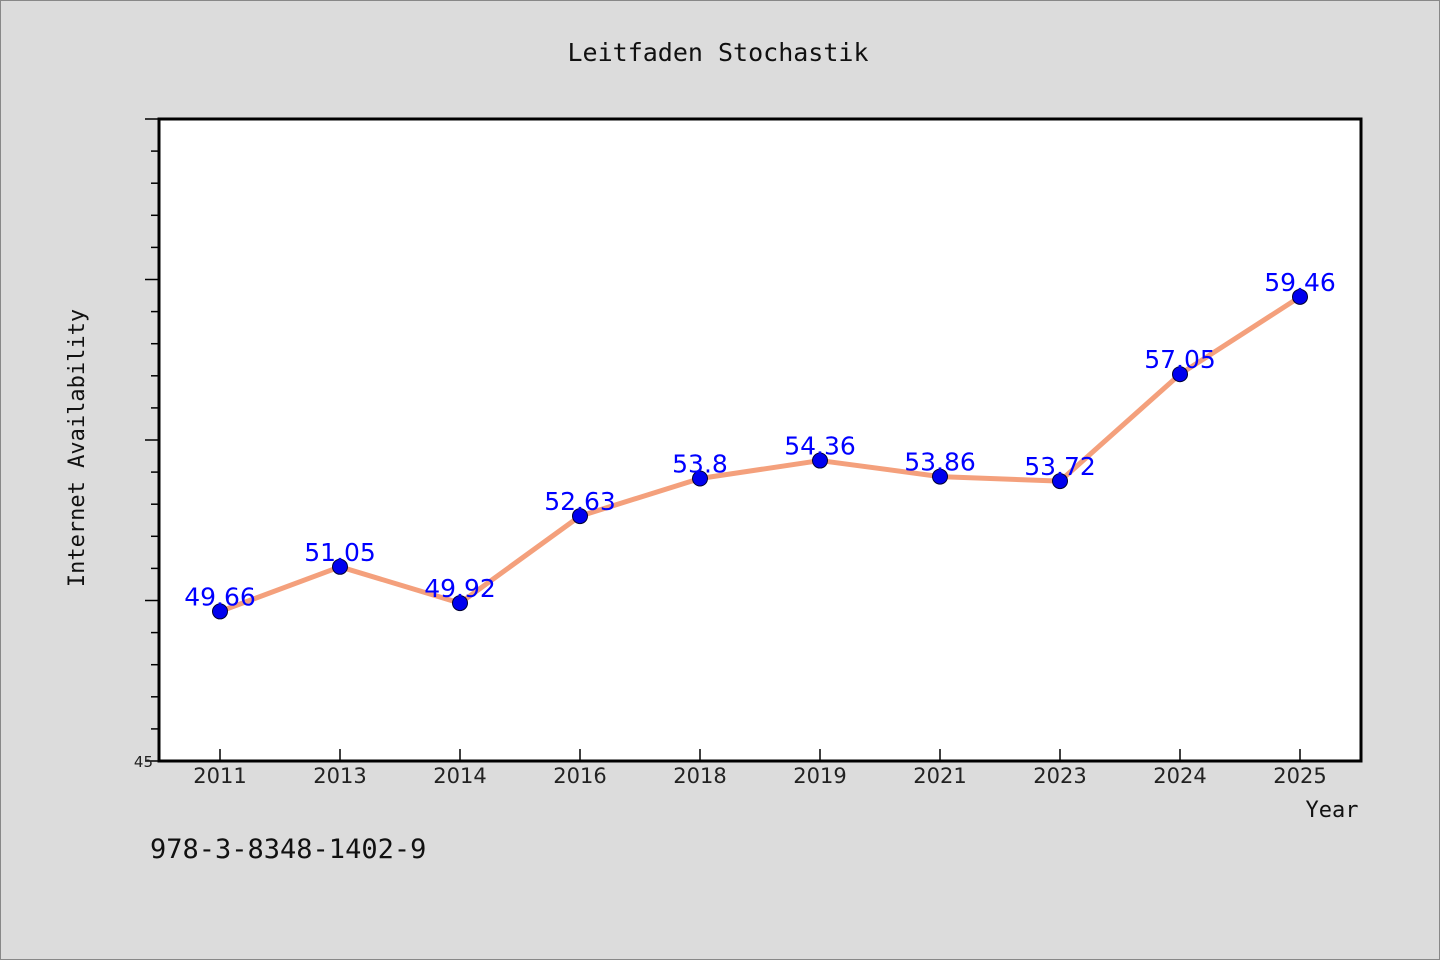 This screenshot has height=960, width=1440. I want to click on x-tick-label: 2023, so click(1059, 776).